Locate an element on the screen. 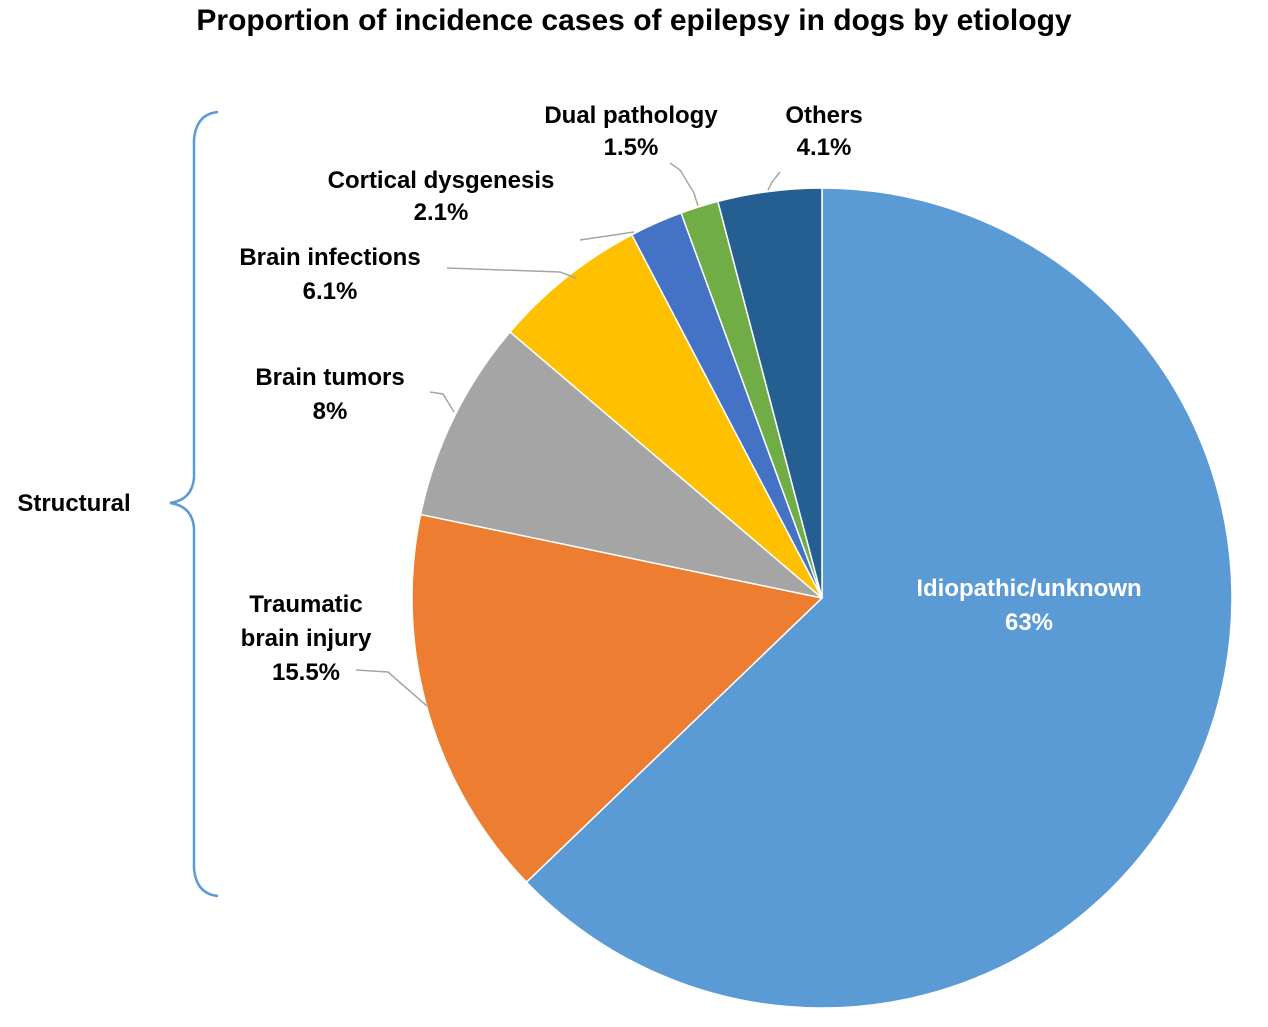 The width and height of the screenshot is (1268, 1027). slice-label-traumatic-brain-injury: Traumatic brain injury 15.5% is located at coordinates (306, 638).